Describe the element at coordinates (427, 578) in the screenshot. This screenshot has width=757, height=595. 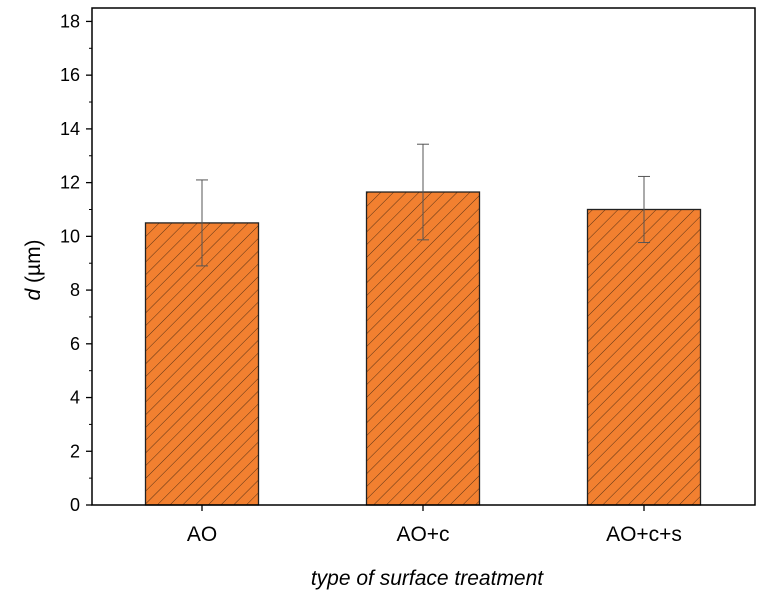
I see `x-axis-title: type of surface treatment` at that location.